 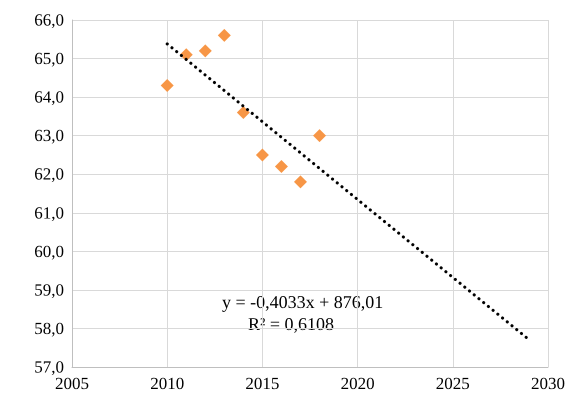 I want to click on y-tick-label: 61,0, so click(x=49, y=212).